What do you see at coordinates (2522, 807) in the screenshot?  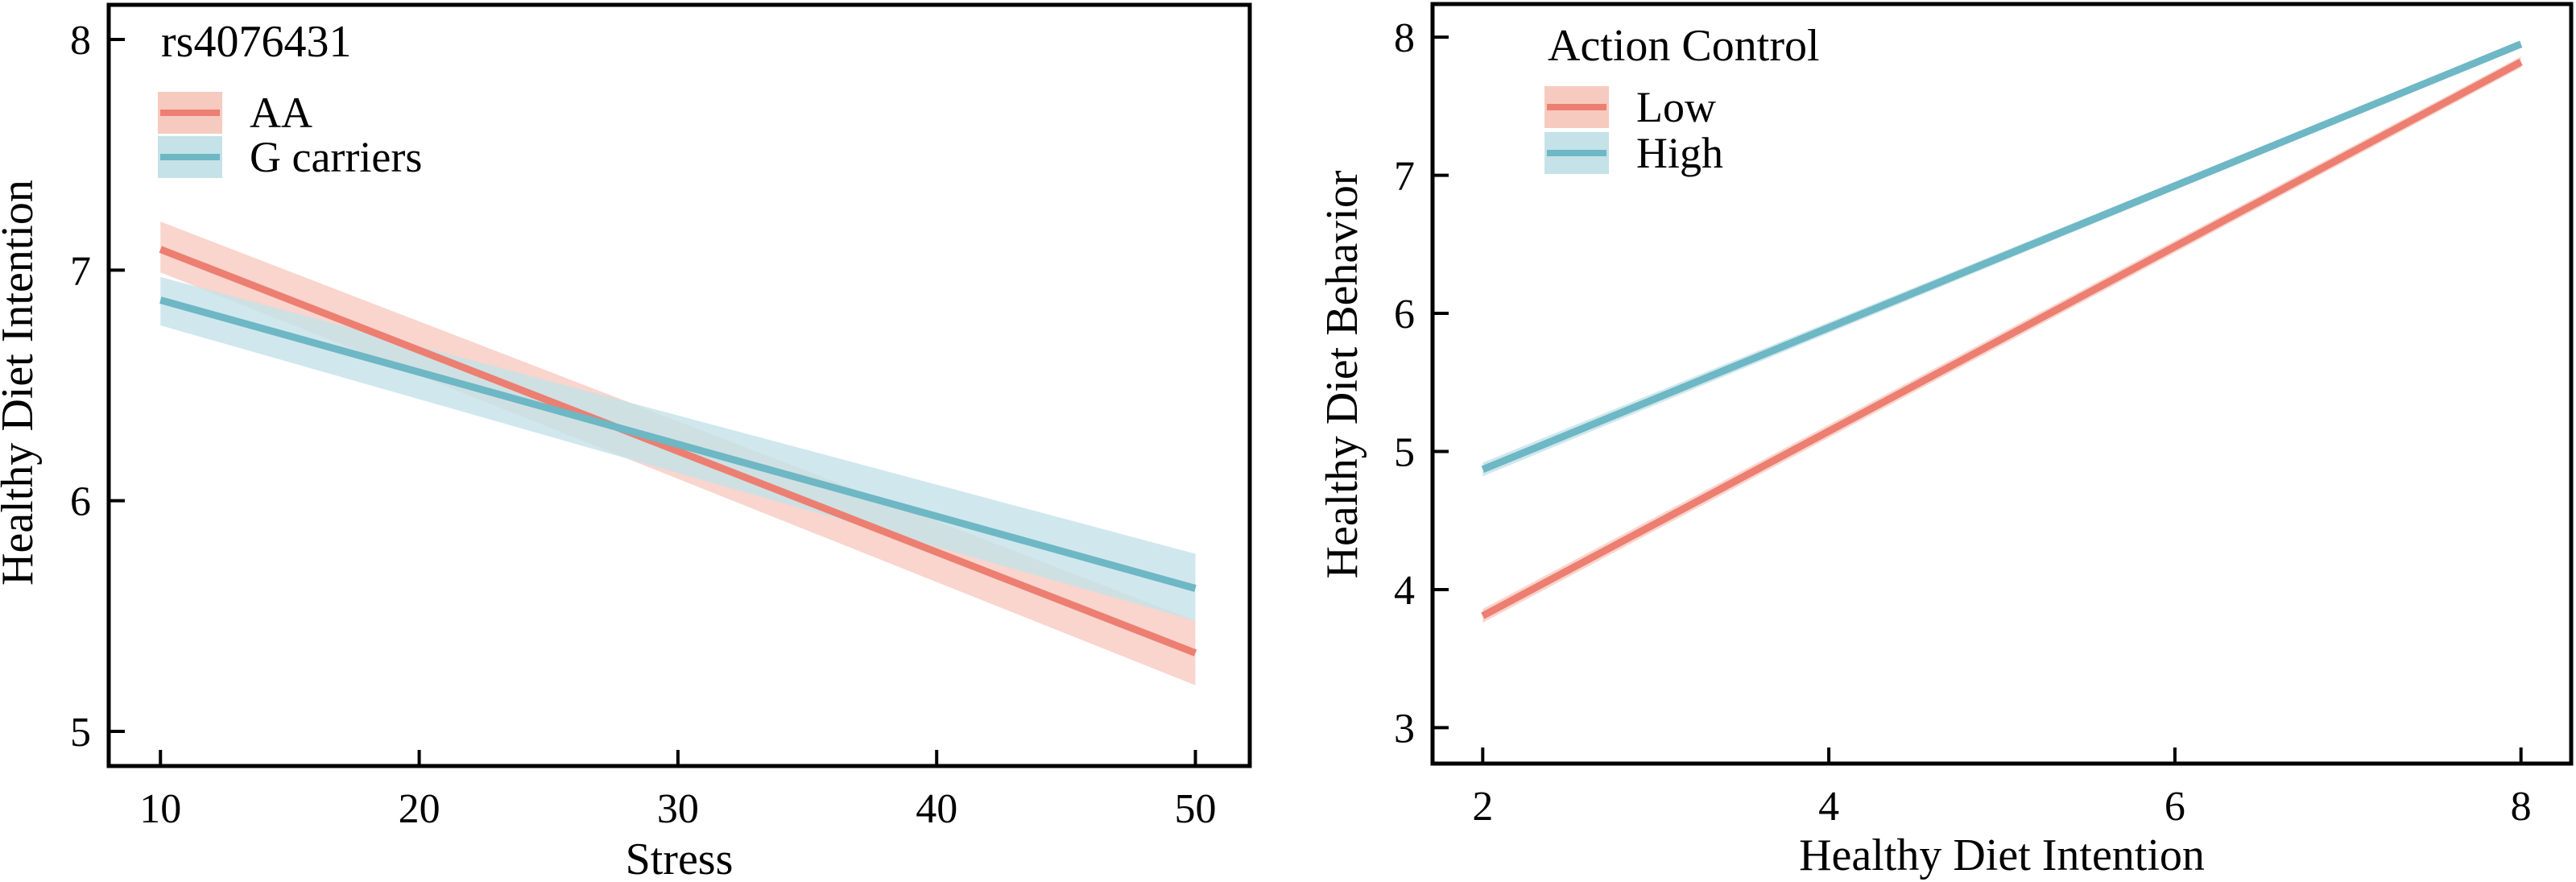 I see `x-tick-label: 8` at bounding box center [2522, 807].